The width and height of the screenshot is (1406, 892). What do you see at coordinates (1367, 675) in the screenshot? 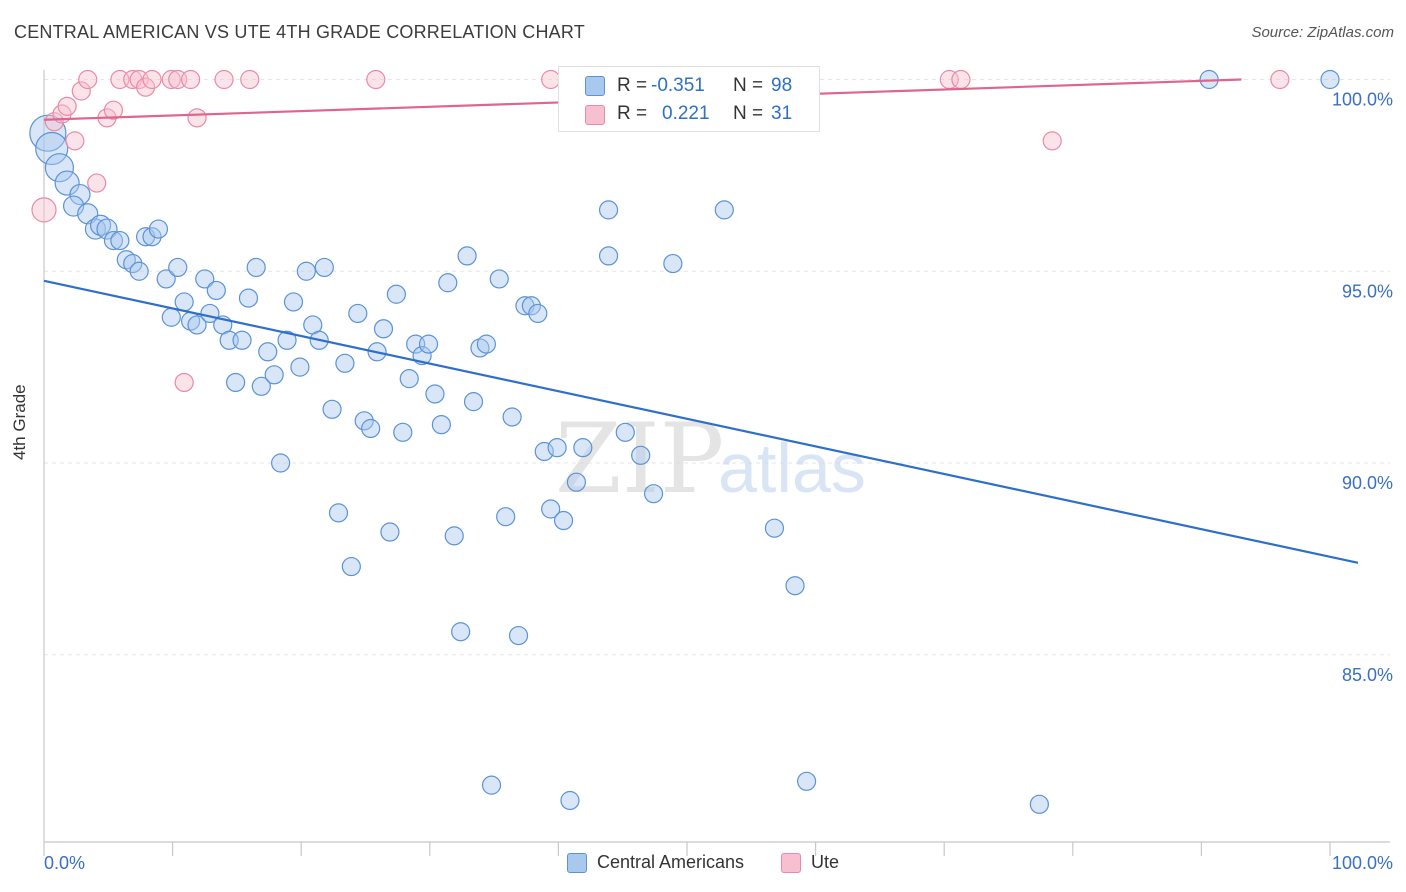
I see `y-tick-label: 85.0%` at bounding box center [1367, 675].